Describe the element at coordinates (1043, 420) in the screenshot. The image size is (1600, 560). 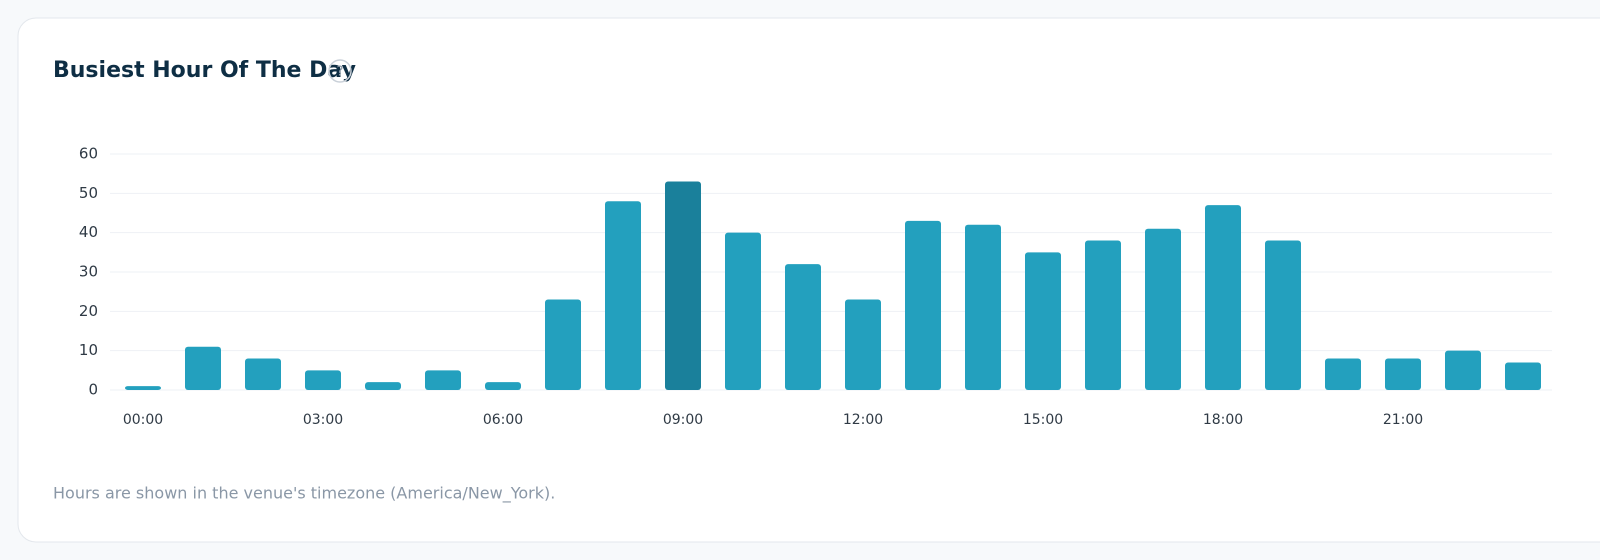
I see `x-tick-label: 15:00` at that location.